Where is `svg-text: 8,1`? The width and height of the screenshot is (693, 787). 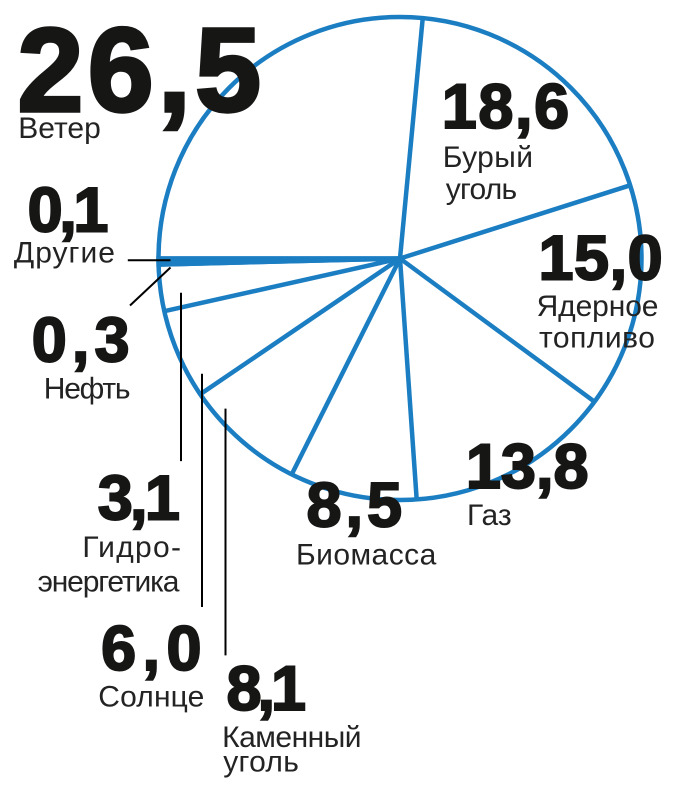 svg-text: 8,1 is located at coordinates (266, 689).